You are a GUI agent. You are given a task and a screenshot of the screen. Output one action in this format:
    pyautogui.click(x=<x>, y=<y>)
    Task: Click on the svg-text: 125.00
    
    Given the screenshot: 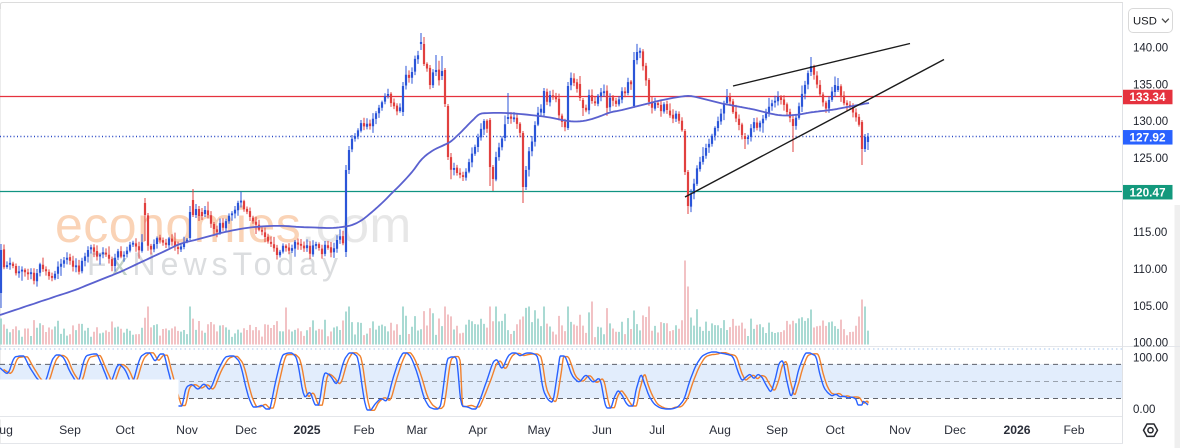 What is the action you would take?
    pyautogui.click(x=1150, y=159)
    